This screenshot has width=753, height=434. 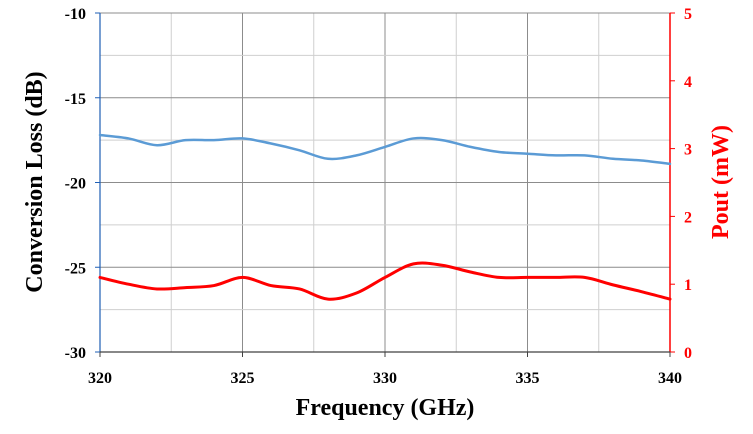 I want to click on y-tick-label: -15, so click(x=75, y=99).